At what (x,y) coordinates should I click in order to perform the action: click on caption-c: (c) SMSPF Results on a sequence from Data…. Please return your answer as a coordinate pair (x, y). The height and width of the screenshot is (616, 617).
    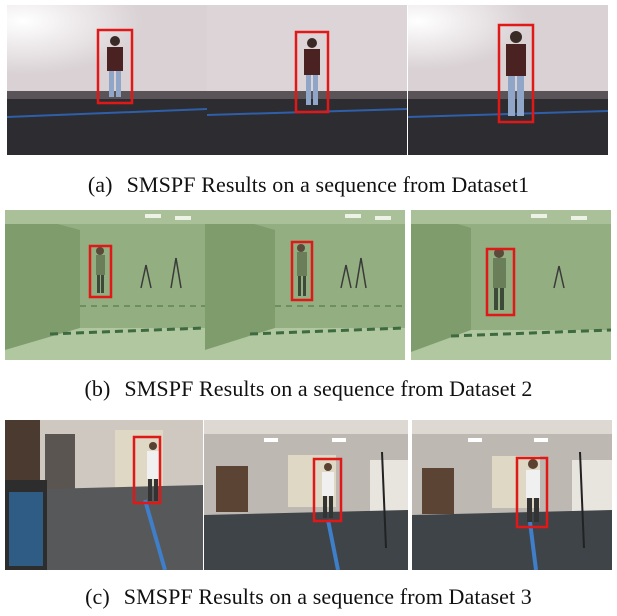
    Looking at the image, I should click on (308, 597).